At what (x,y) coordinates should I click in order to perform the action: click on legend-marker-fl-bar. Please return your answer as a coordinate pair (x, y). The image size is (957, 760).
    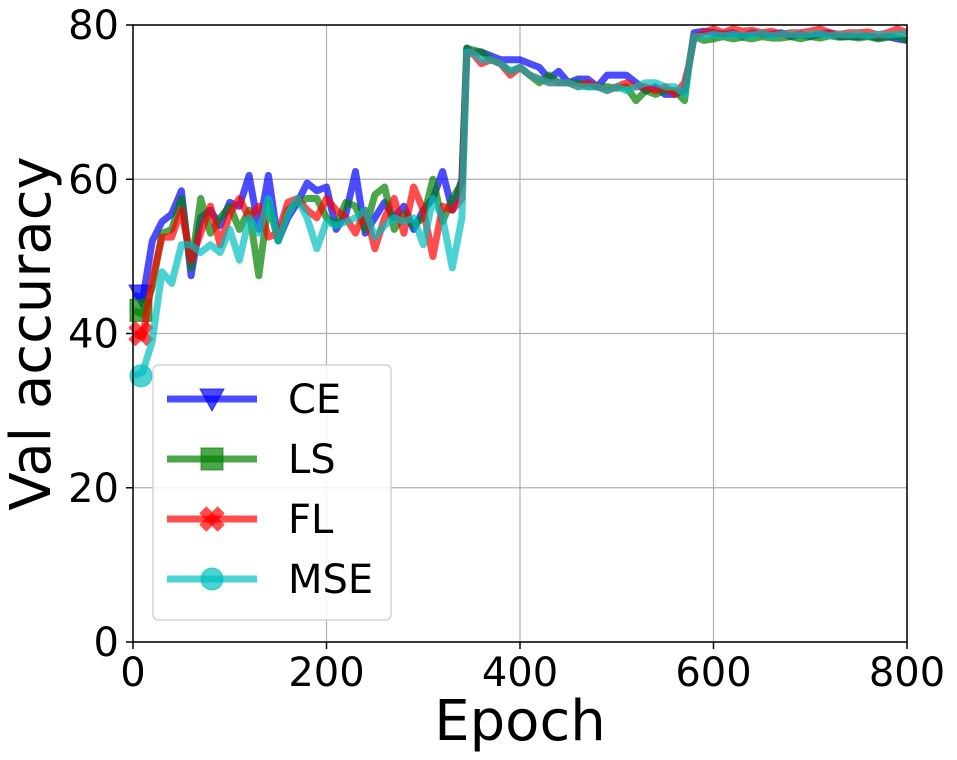
    Looking at the image, I should click on (212, 519).